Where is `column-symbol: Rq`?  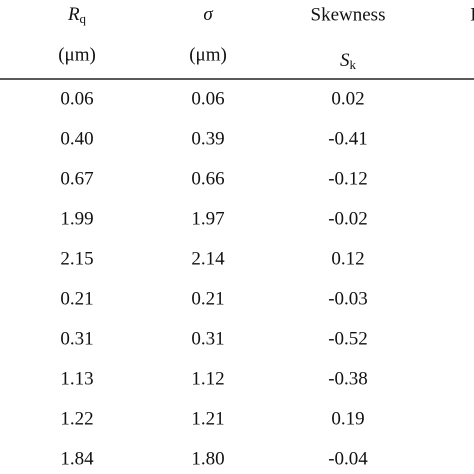
column-symbol: Rq is located at coordinates (77, 15).